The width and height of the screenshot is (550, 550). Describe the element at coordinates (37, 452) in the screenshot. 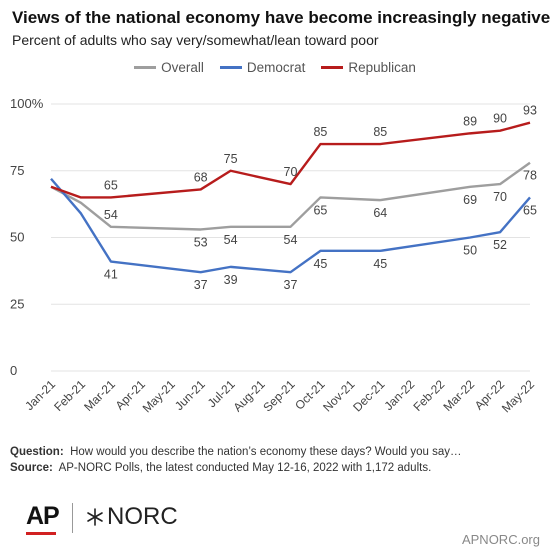

I see `question-label: Question:` at that location.